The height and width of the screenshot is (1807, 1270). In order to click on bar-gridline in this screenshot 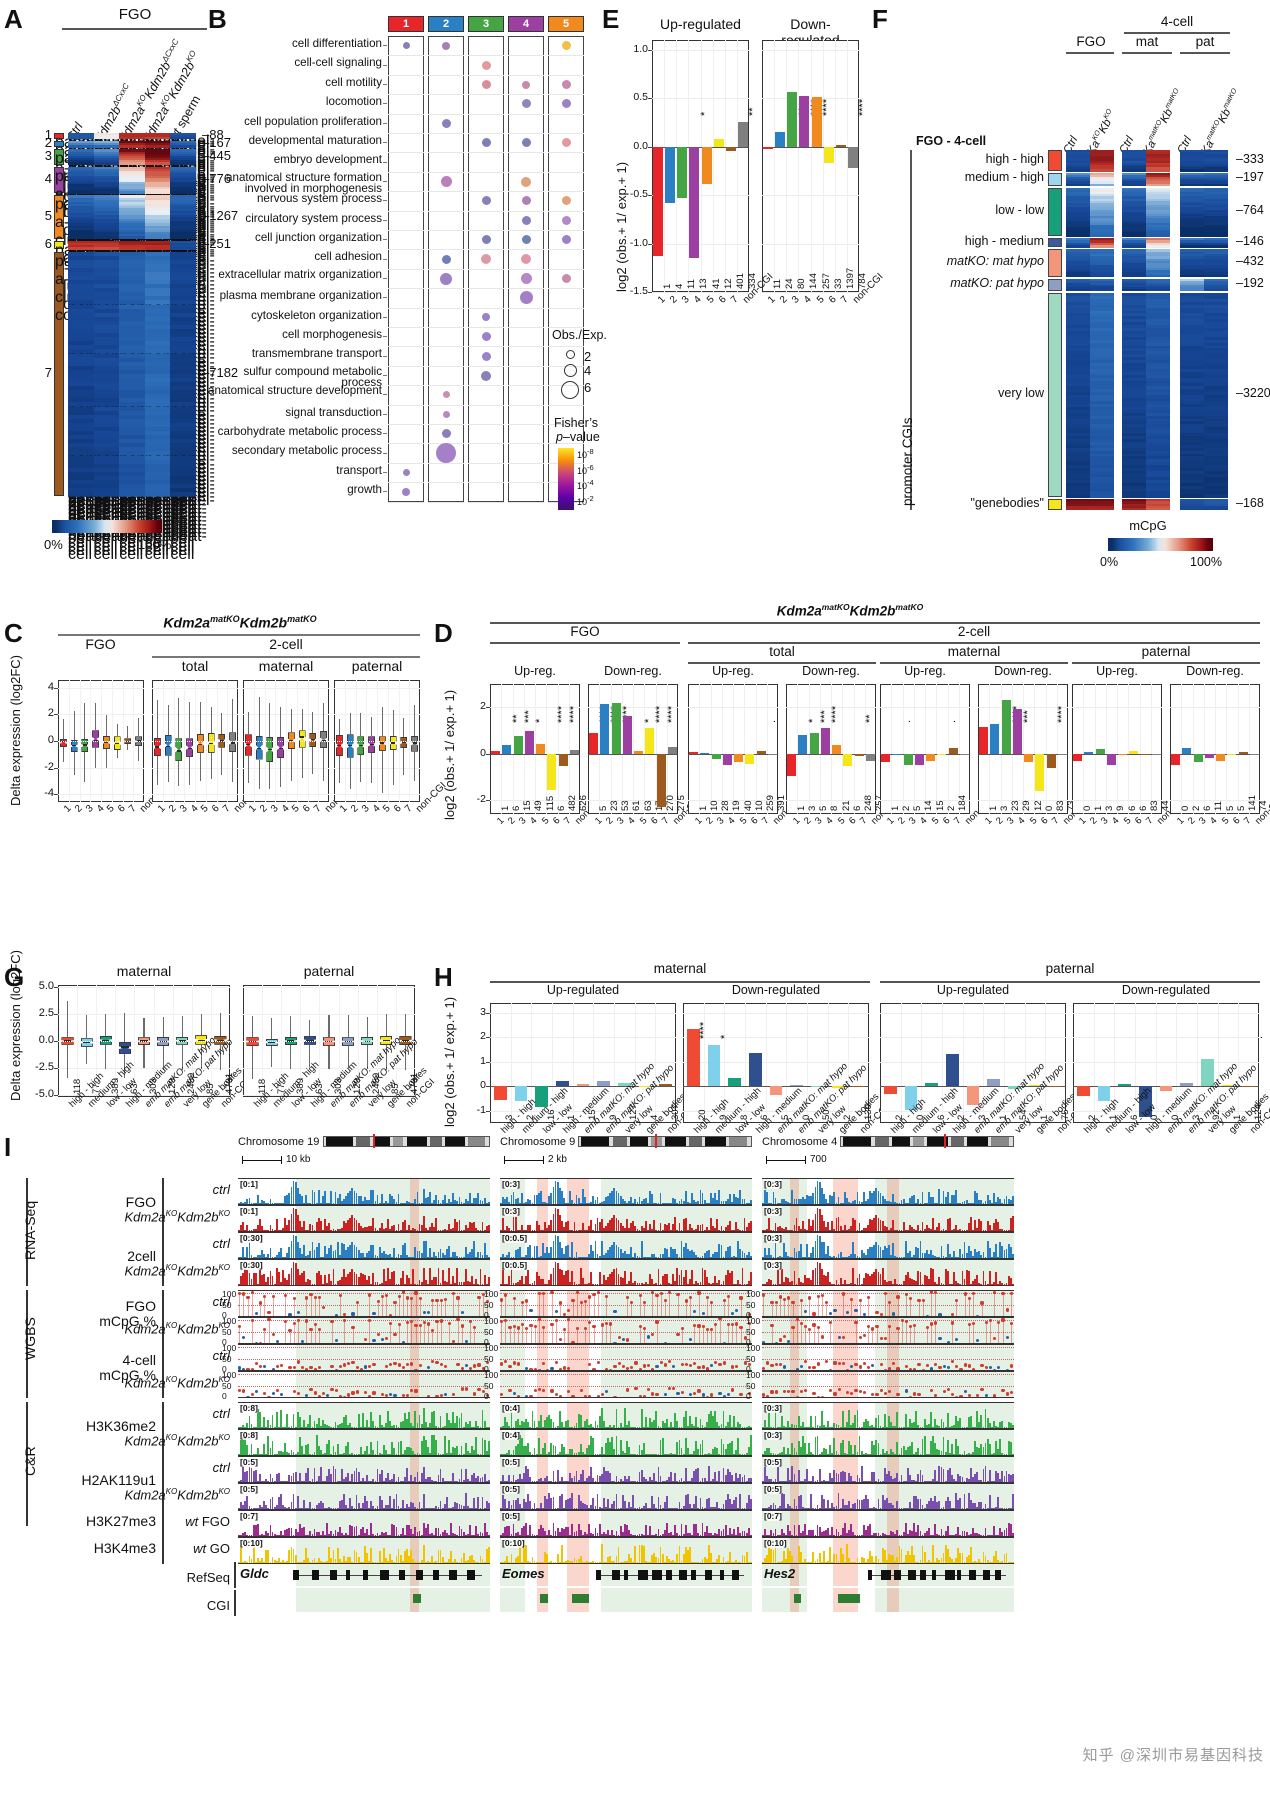, I will do `click(973, 1038)`.